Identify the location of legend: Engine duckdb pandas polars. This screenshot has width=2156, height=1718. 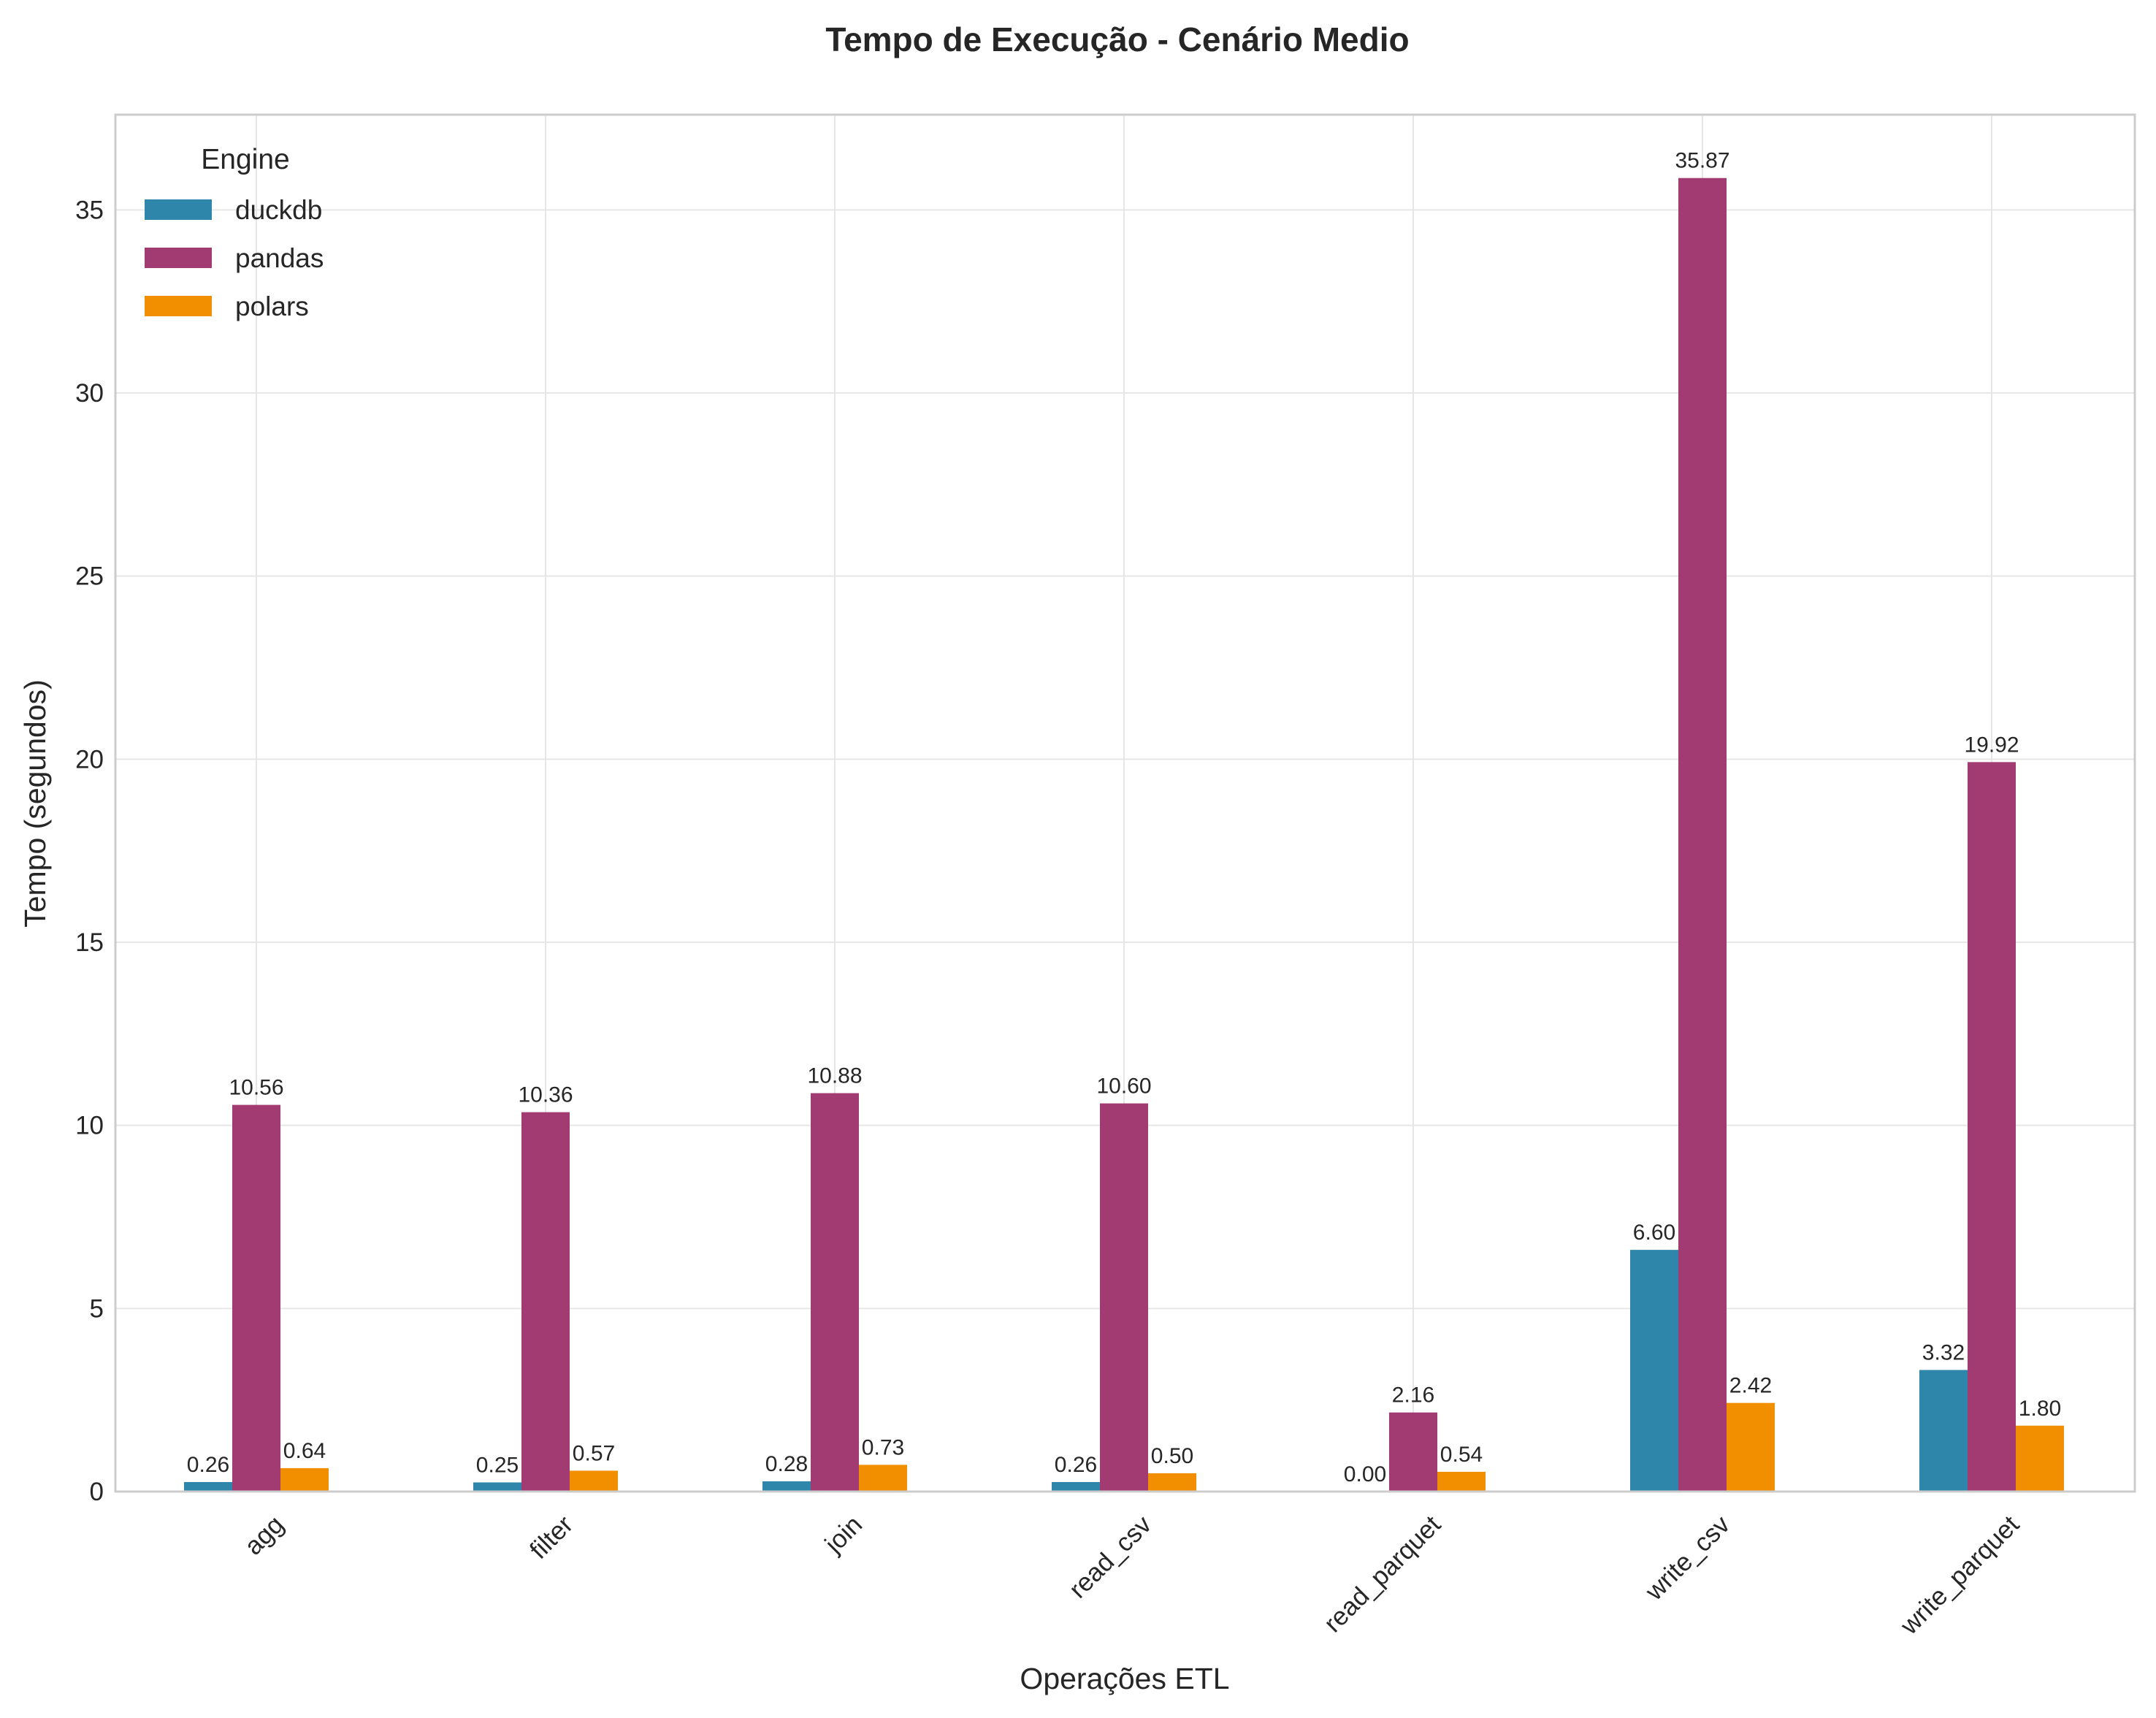
(235, 232).